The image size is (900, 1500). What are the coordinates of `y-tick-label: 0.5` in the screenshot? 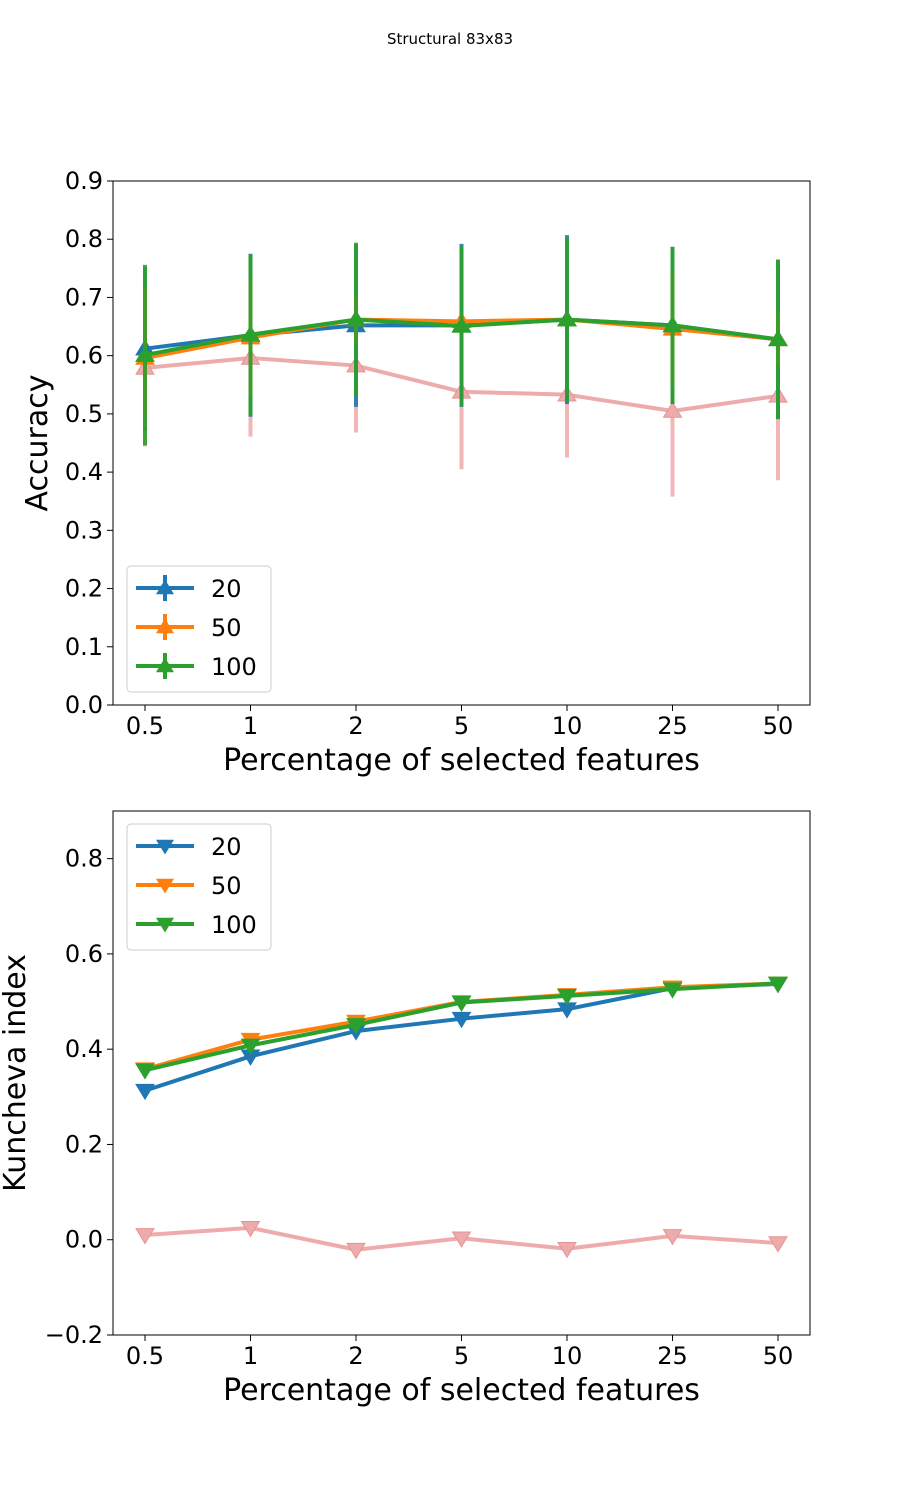 It's located at (84, 414).